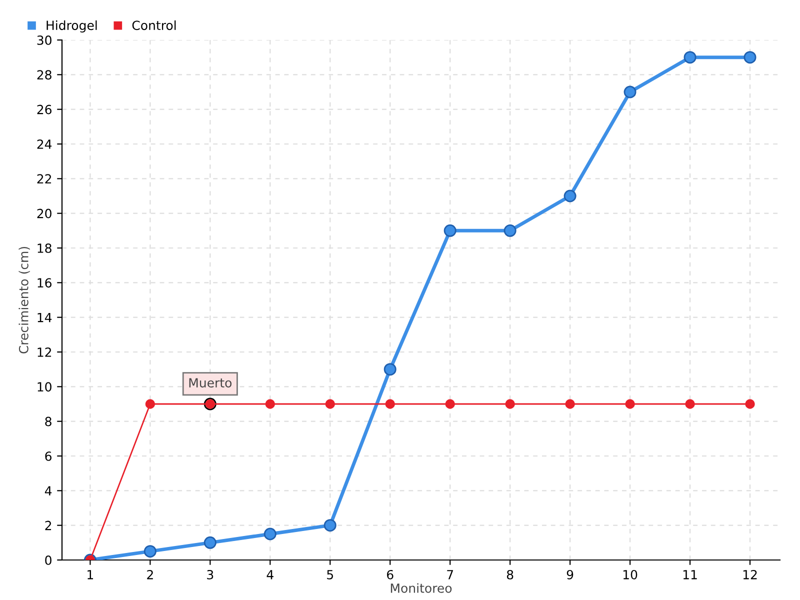 Image resolution: width=800 pixels, height=600 pixels. I want to click on x-tick-label: 7, so click(450, 575).